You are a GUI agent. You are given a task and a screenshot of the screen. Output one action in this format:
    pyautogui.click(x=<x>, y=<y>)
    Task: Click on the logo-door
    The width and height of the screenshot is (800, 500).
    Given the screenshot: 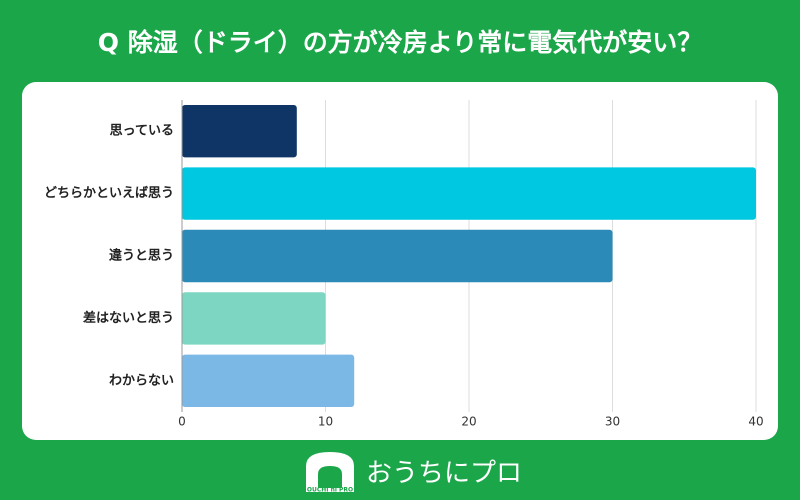 What is the action you would take?
    pyautogui.click(x=330, y=477)
    